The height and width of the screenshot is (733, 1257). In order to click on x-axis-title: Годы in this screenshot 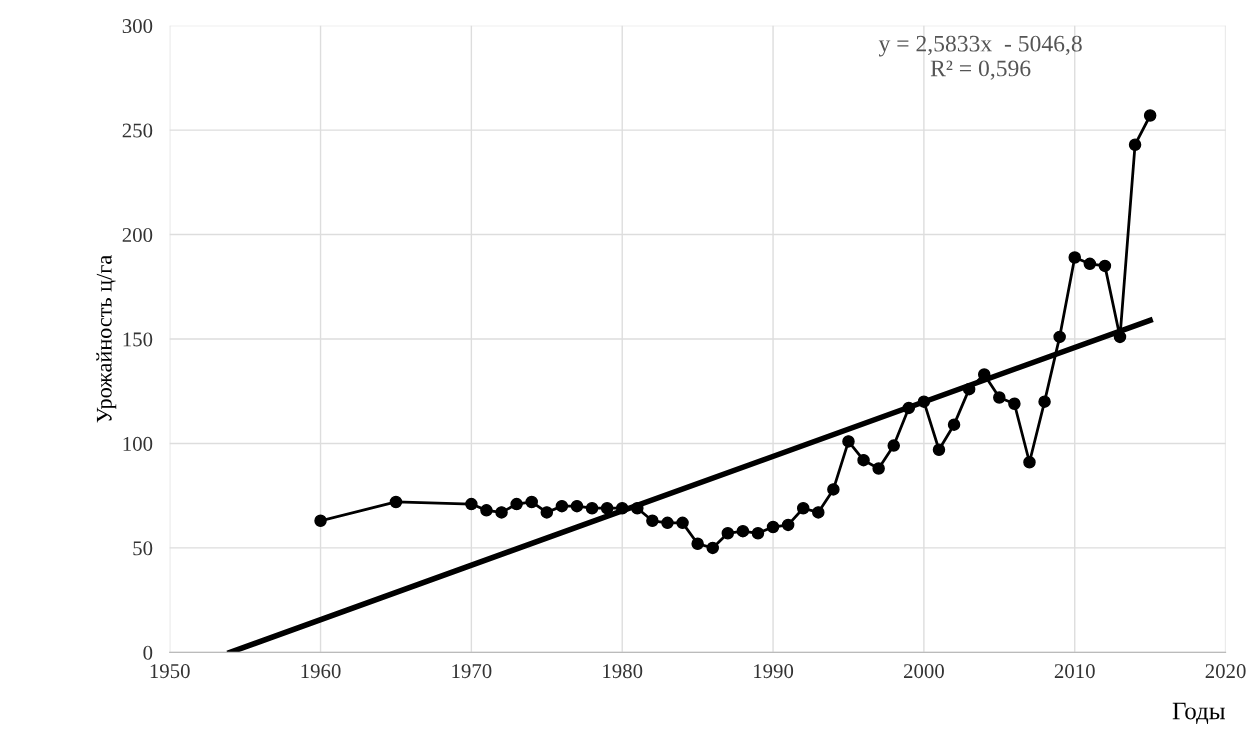, I will do `click(1198, 713)`.